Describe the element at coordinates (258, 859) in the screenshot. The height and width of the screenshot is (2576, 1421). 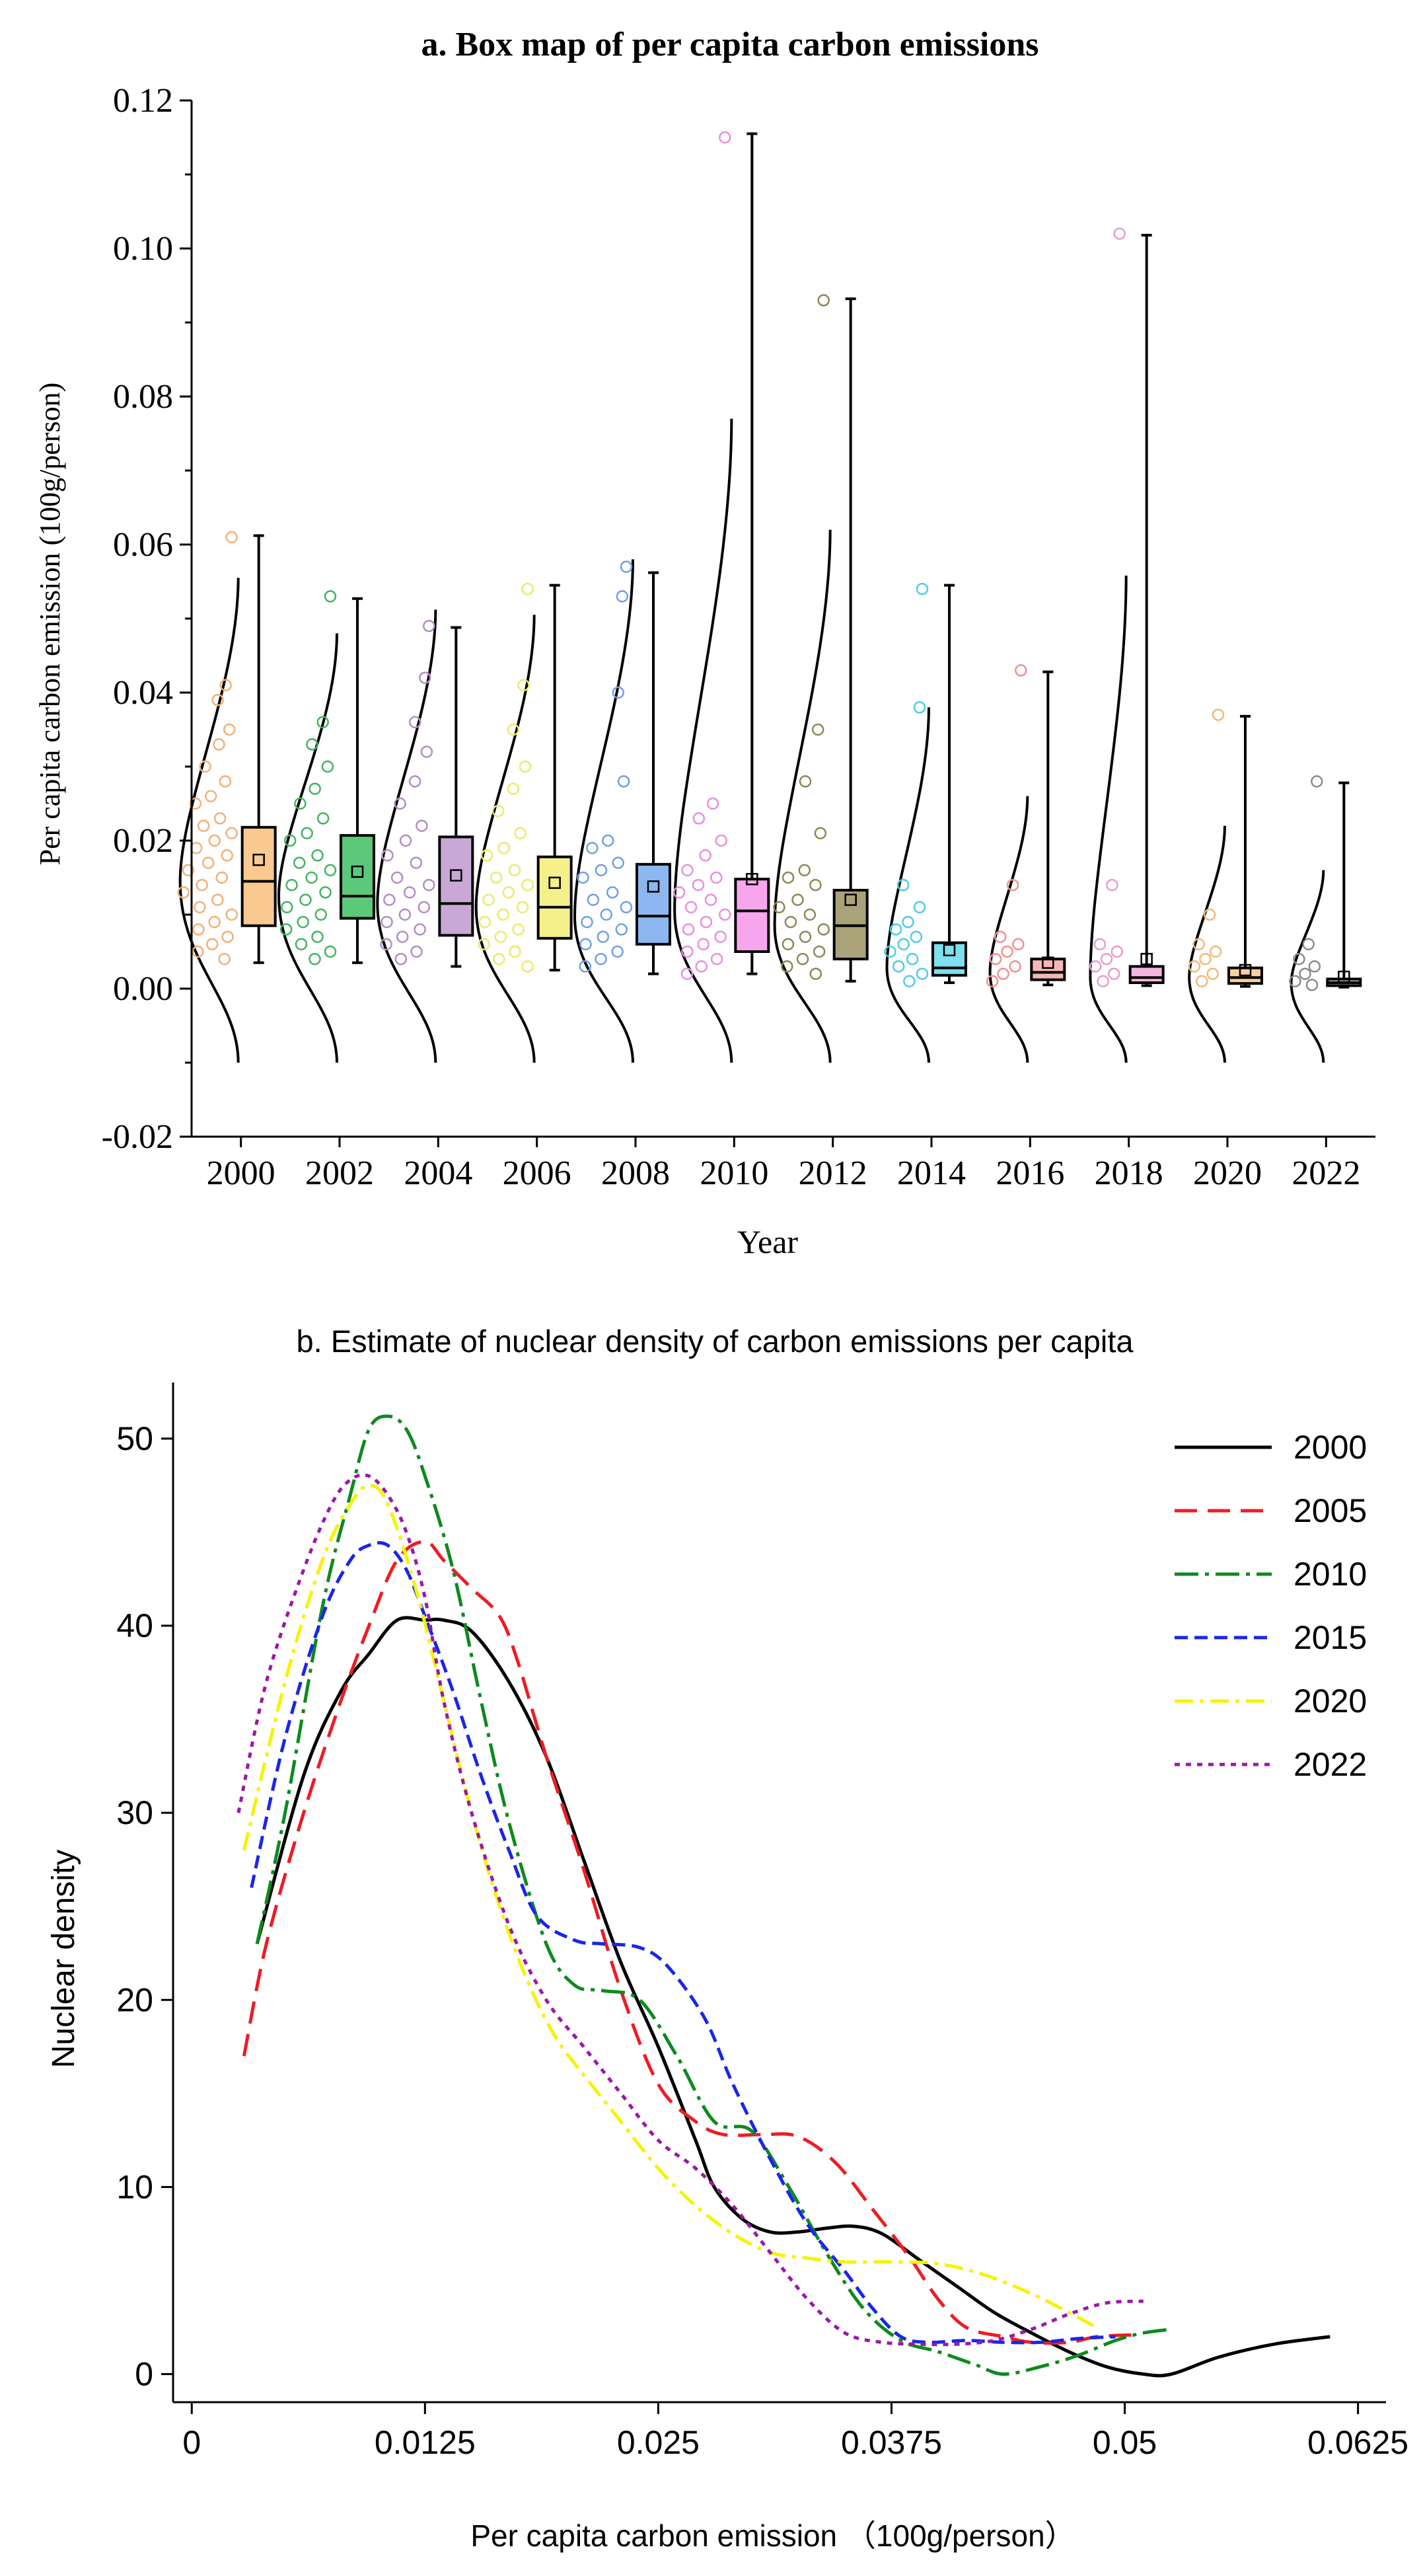
I see `mean-marker-2000` at that location.